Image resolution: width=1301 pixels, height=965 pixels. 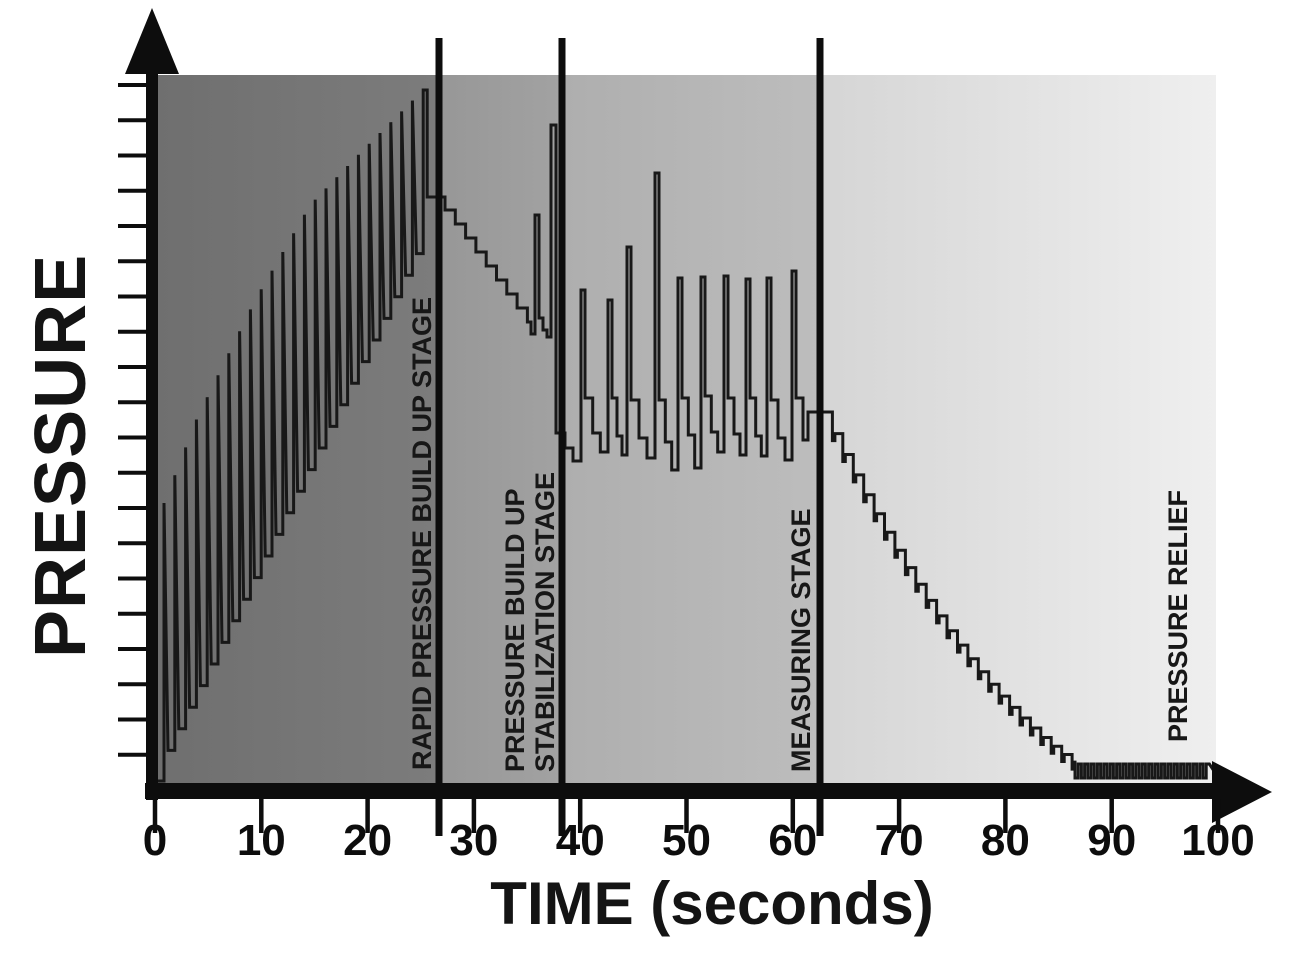 What do you see at coordinates (1178, 616) in the screenshot?
I see `stage-label-4: PRESSURE RELIEF` at bounding box center [1178, 616].